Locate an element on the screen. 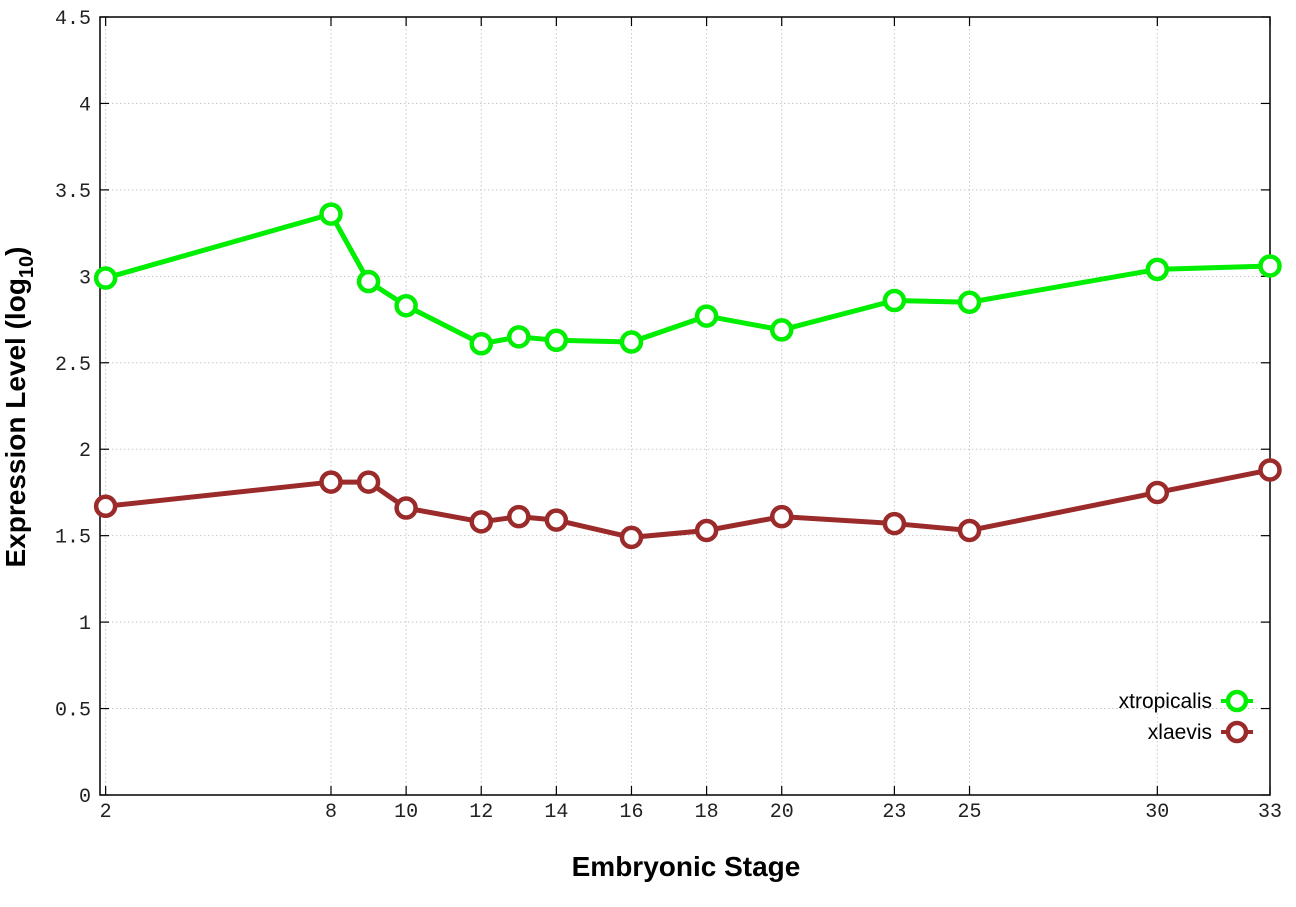 The height and width of the screenshot is (907, 1296). y-tick-label: 1 is located at coordinates (85, 624).